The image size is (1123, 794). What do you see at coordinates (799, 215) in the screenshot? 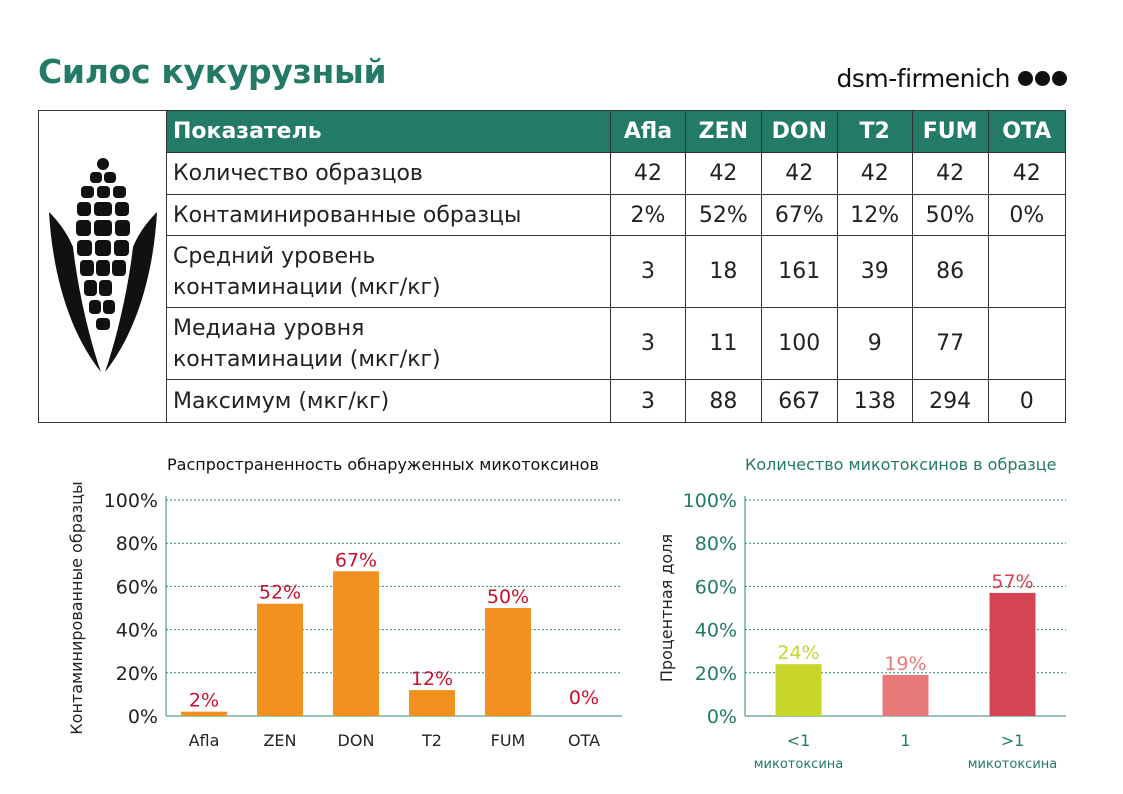
I see `table-cell: 67%` at bounding box center [799, 215].